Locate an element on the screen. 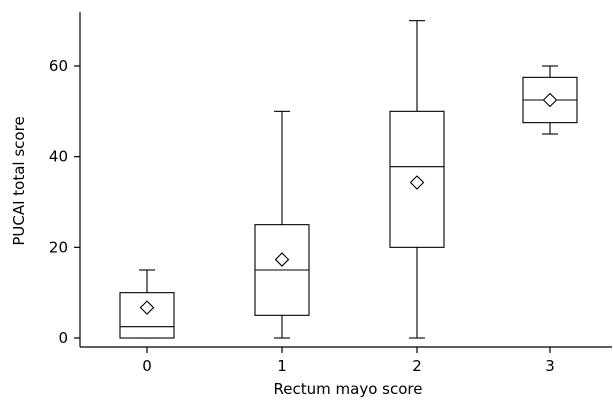 The image size is (613, 403). y-tick-label: 0 is located at coordinates (63, 338).